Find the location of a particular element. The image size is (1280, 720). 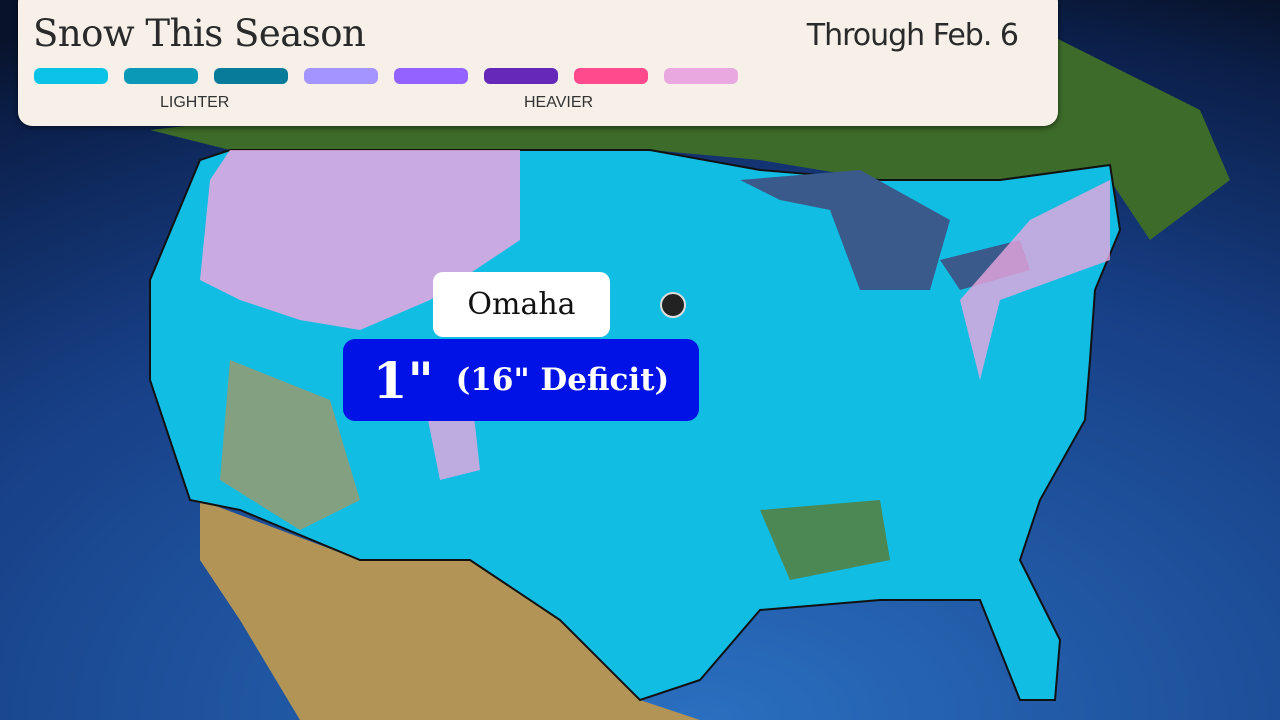

dry-texas is located at coordinates (290, 445).